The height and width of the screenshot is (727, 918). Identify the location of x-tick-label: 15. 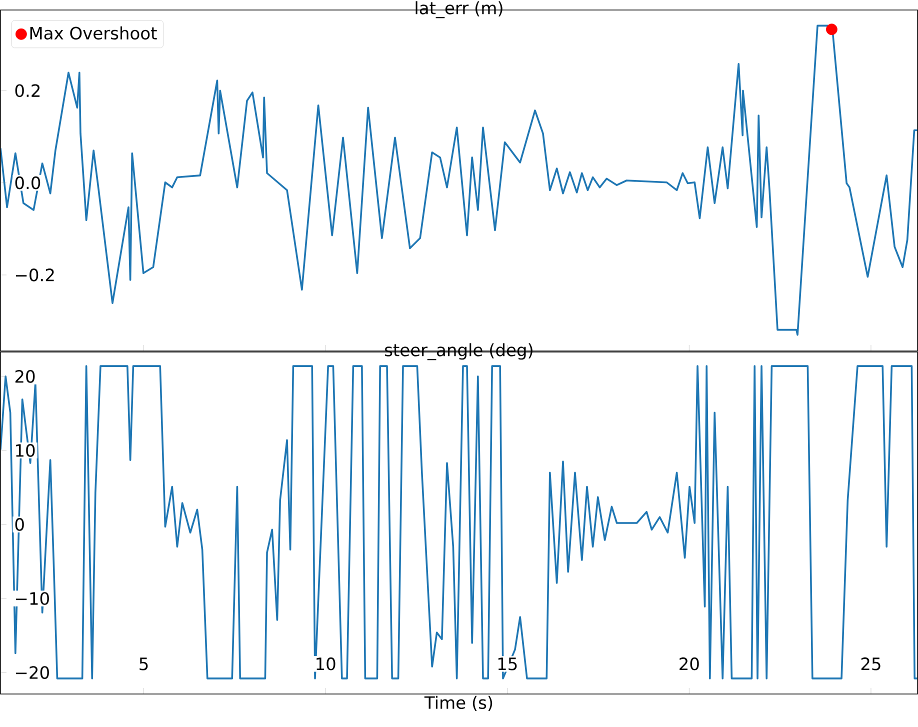
(507, 664).